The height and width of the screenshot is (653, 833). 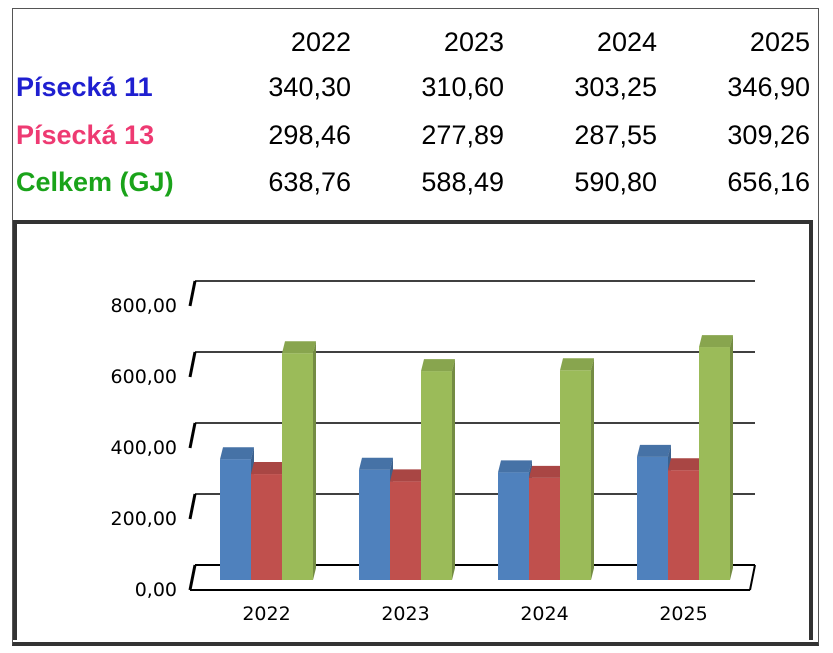 What do you see at coordinates (779, 42) in the screenshot?
I see `table-header-2025: 2025` at bounding box center [779, 42].